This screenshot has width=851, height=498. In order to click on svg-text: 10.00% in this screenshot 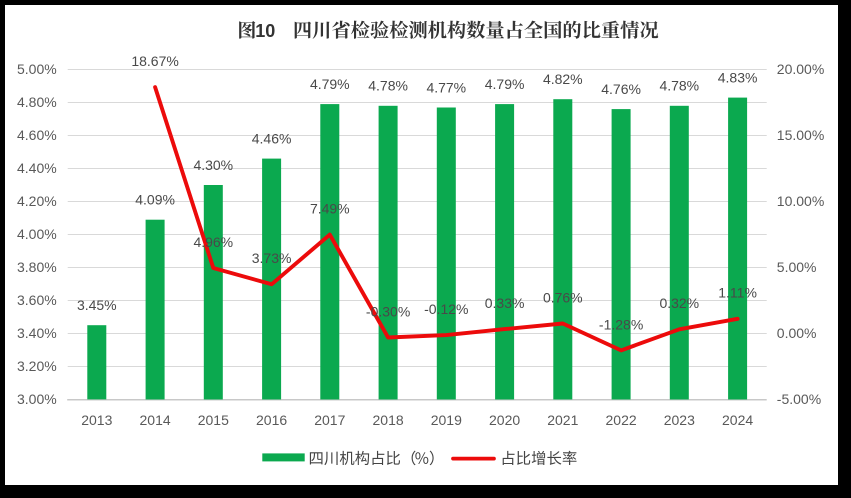, I will do `click(800, 201)`.